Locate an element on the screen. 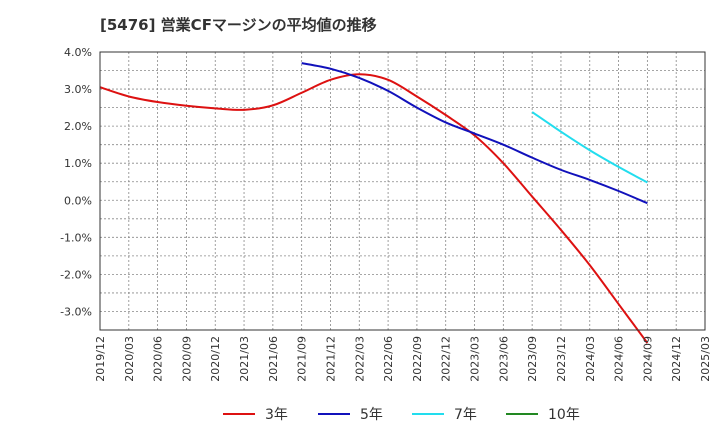 The width and height of the screenshot is (720, 440). x-tick-label: 2023/09 is located at coordinates (532, 359).